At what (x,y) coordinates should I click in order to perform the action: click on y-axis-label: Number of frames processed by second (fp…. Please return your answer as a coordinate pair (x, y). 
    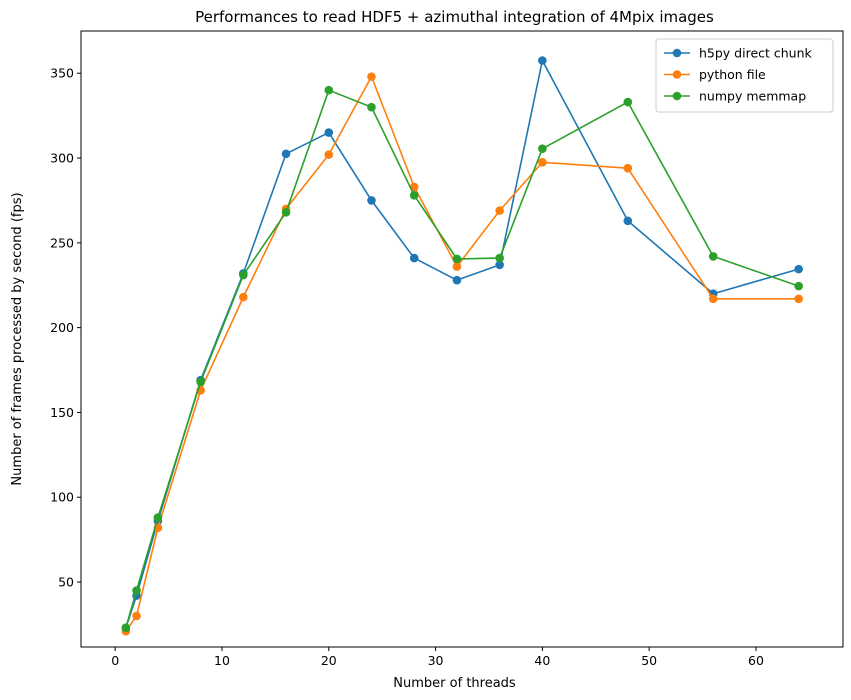
    Looking at the image, I should click on (17, 338).